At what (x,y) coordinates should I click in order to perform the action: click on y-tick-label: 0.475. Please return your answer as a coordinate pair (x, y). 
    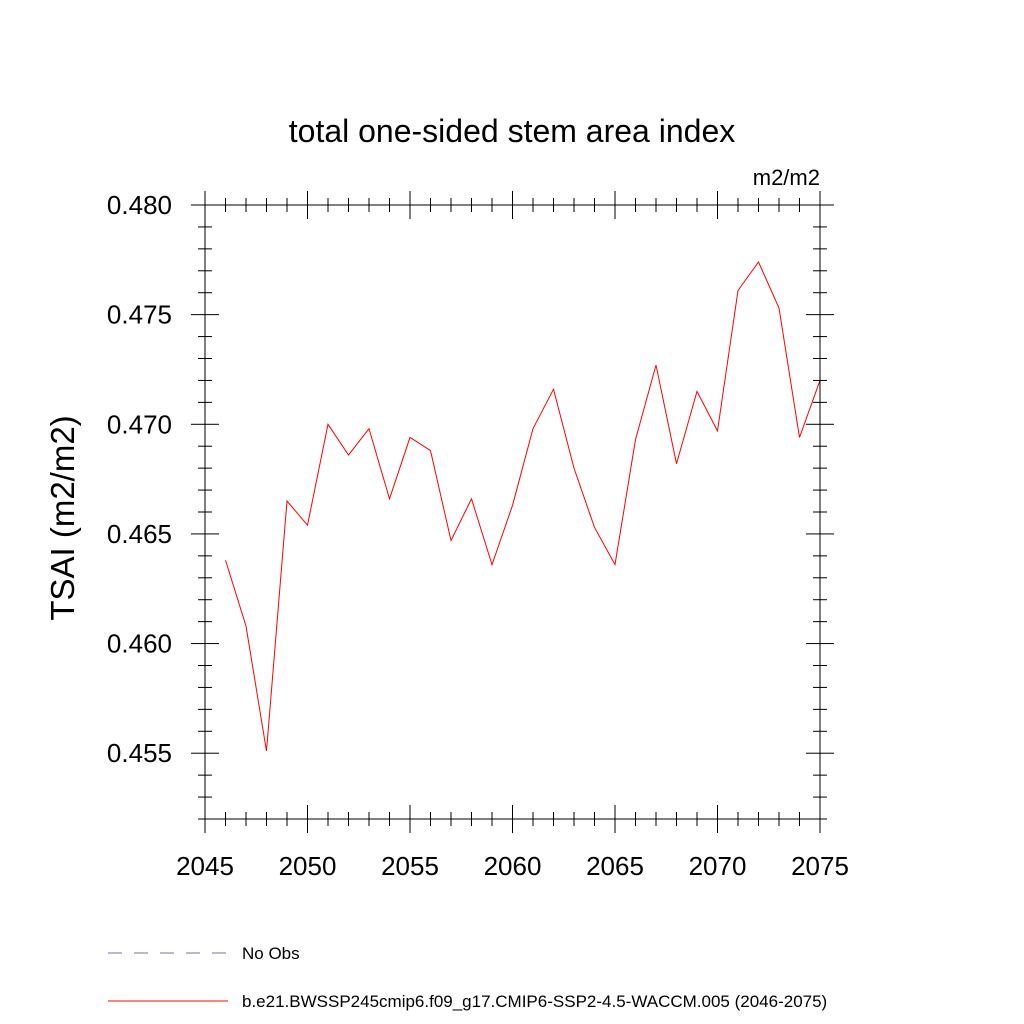
    Looking at the image, I should click on (139, 315).